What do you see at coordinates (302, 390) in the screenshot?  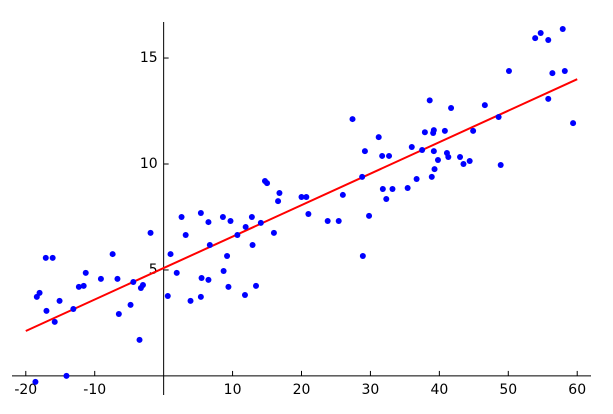 I see `x-tick-label: 20` at bounding box center [302, 390].